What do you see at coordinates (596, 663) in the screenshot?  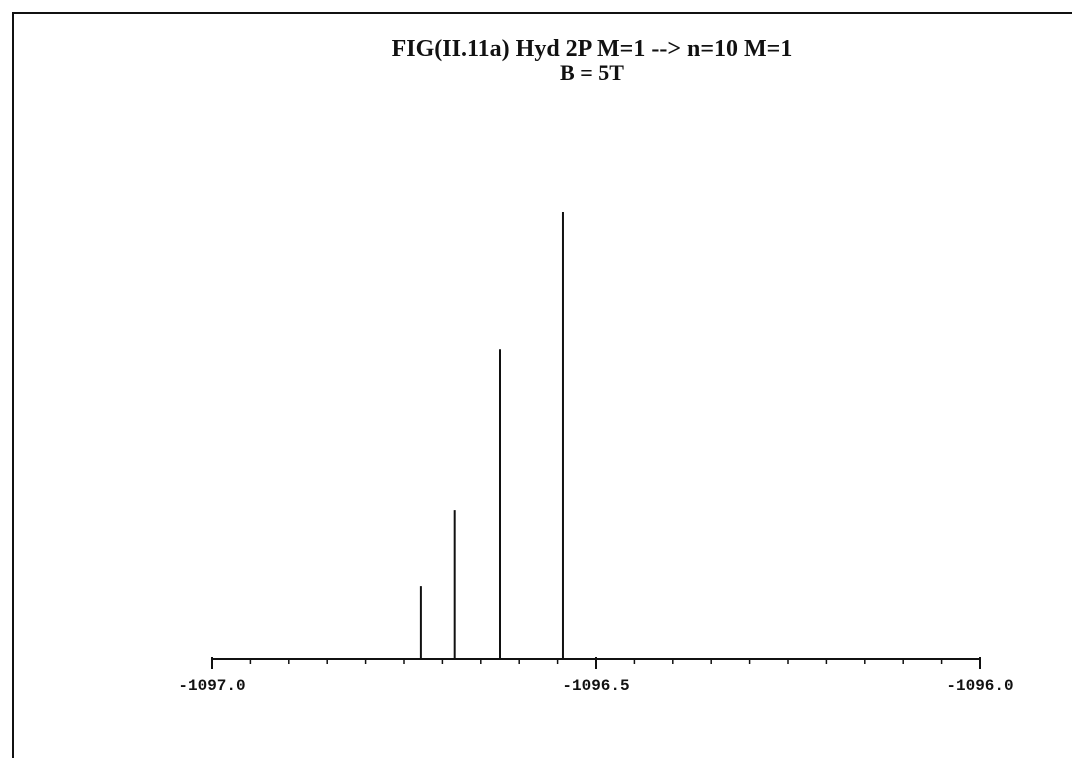 I see `x-axis-ticks` at bounding box center [596, 663].